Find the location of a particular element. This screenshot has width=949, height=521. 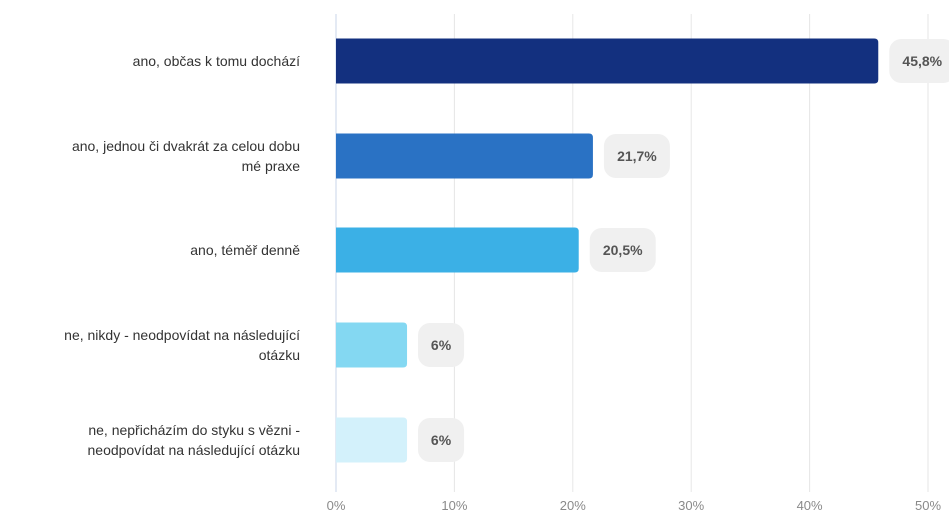

category-label-line: ano, téměř denně is located at coordinates (245, 250).